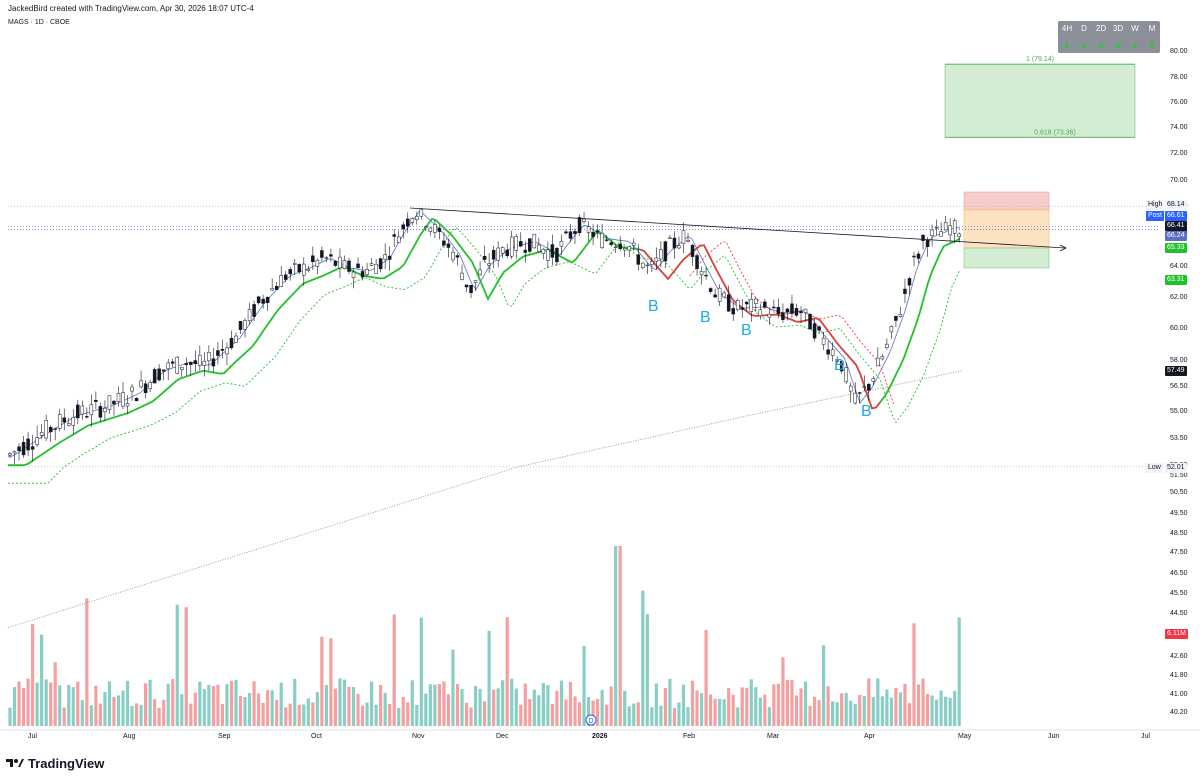  Describe the element at coordinates (1176, 236) in the screenshot. I see `ema-fast-price-tag: 66.24` at that location.